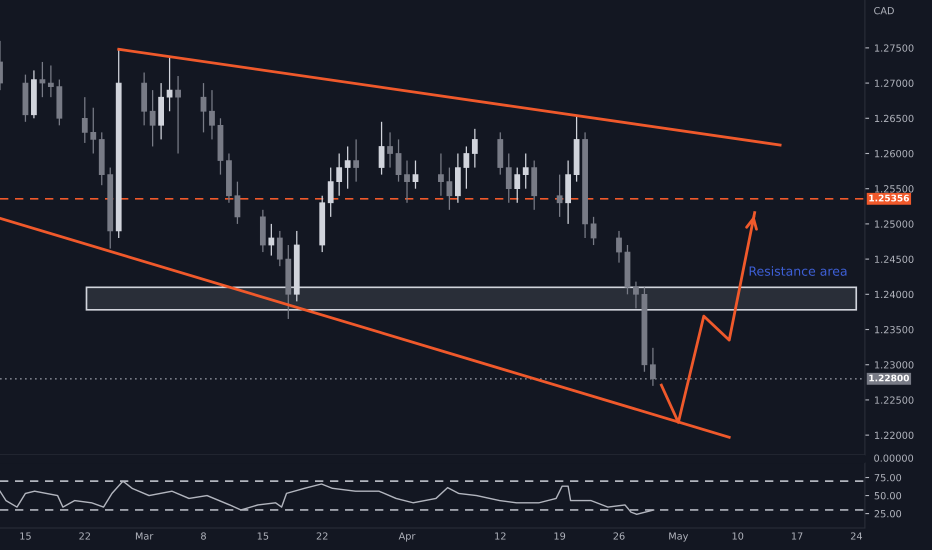 The width and height of the screenshot is (932, 550). Describe the element at coordinates (884, 10) in the screenshot. I see `text: CAD` at that location.